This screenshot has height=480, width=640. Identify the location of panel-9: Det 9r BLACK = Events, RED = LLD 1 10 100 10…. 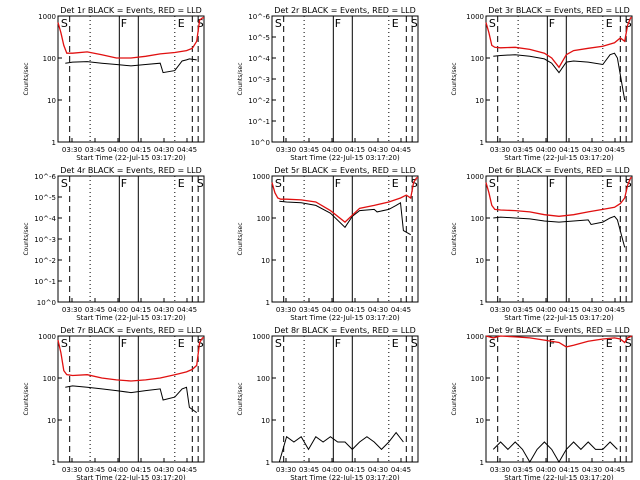
(542, 403).